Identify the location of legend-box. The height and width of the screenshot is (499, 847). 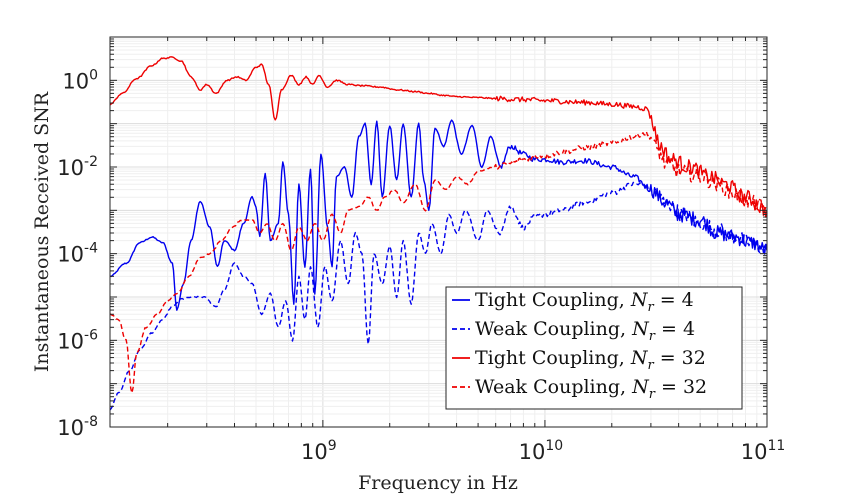
(594, 348).